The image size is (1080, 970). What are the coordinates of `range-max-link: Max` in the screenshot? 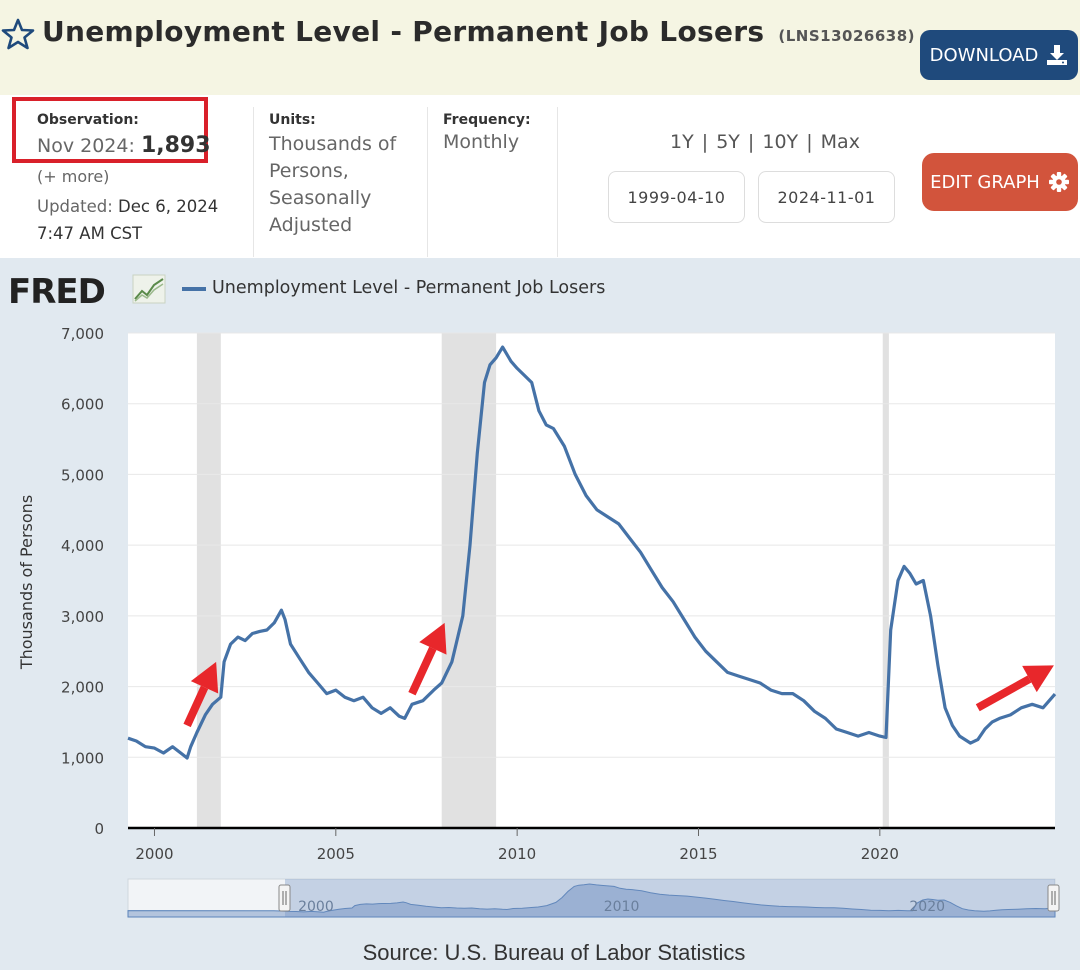 It's located at (840, 142).